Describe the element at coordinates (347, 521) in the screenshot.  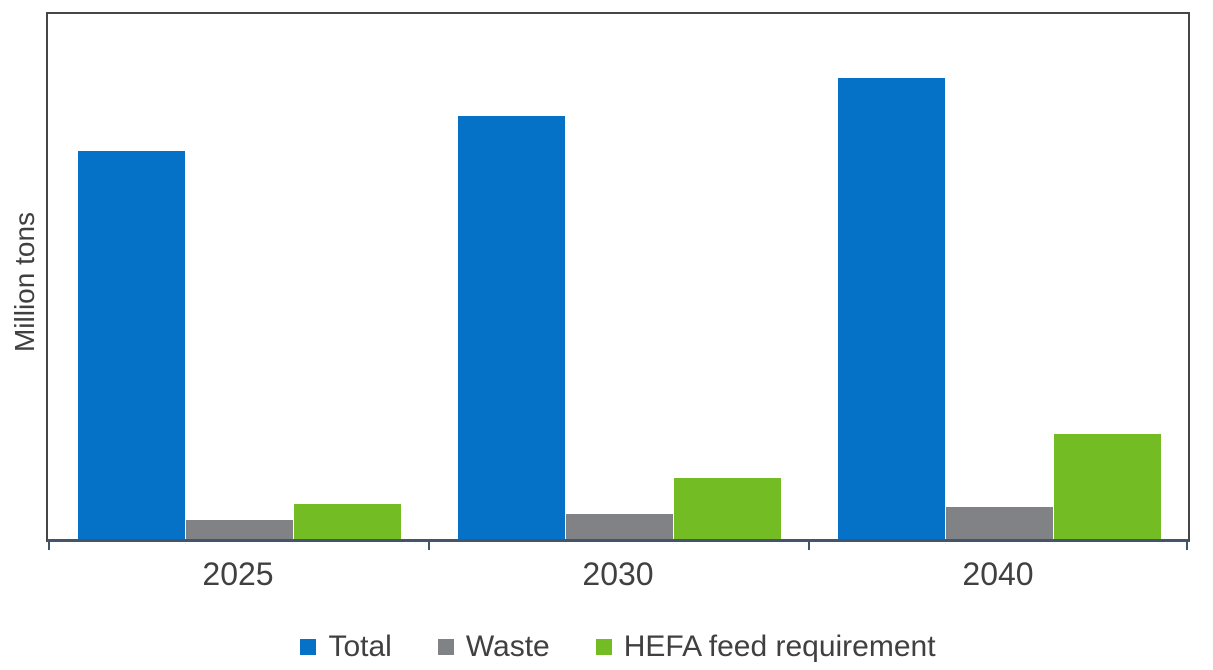
I see `bar-hefa-feed-requirement-2025` at that location.